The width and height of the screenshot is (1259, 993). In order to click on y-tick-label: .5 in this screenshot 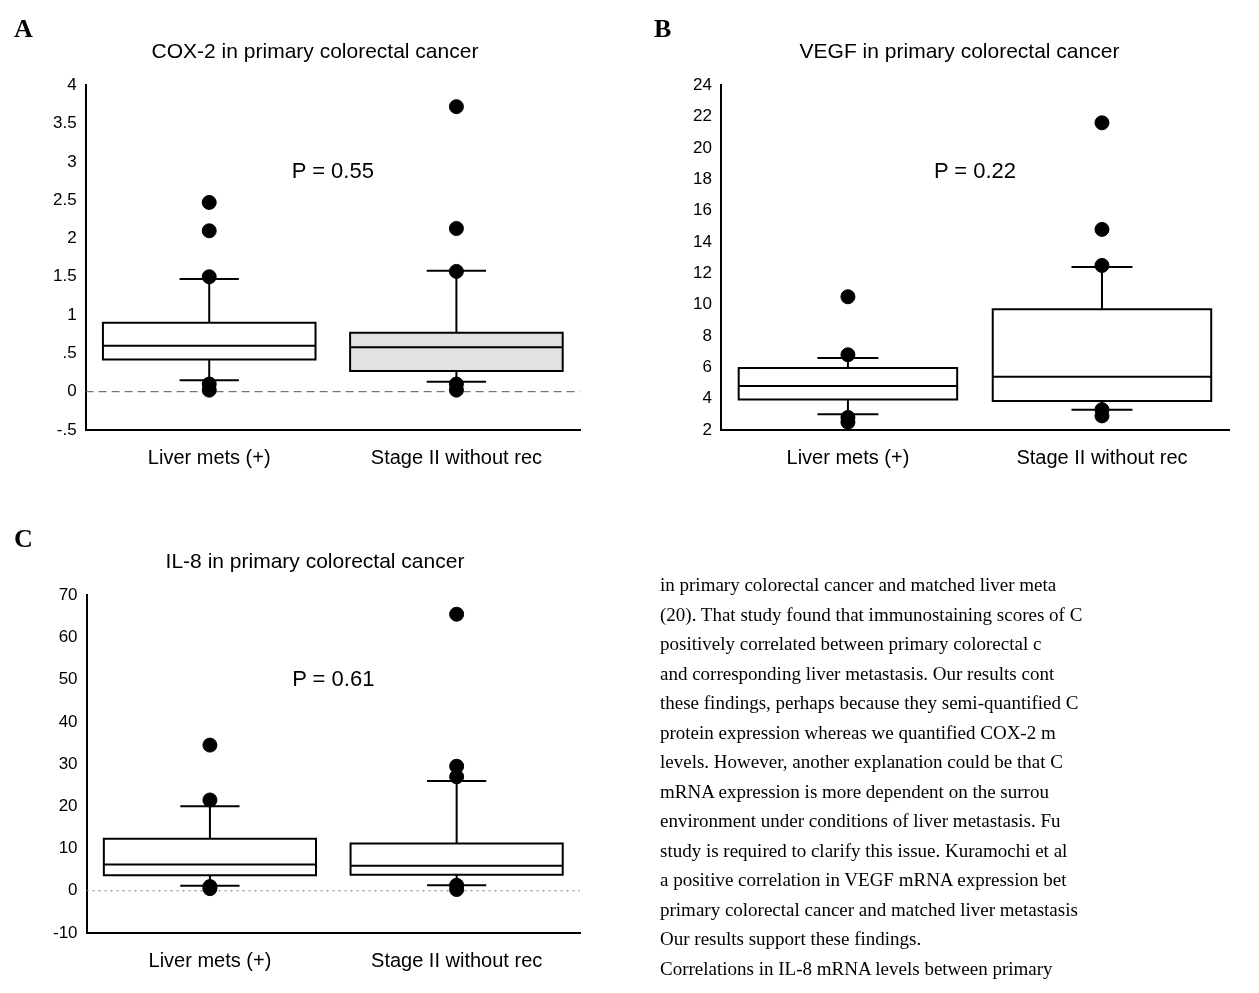, I will do `click(69, 353)`.